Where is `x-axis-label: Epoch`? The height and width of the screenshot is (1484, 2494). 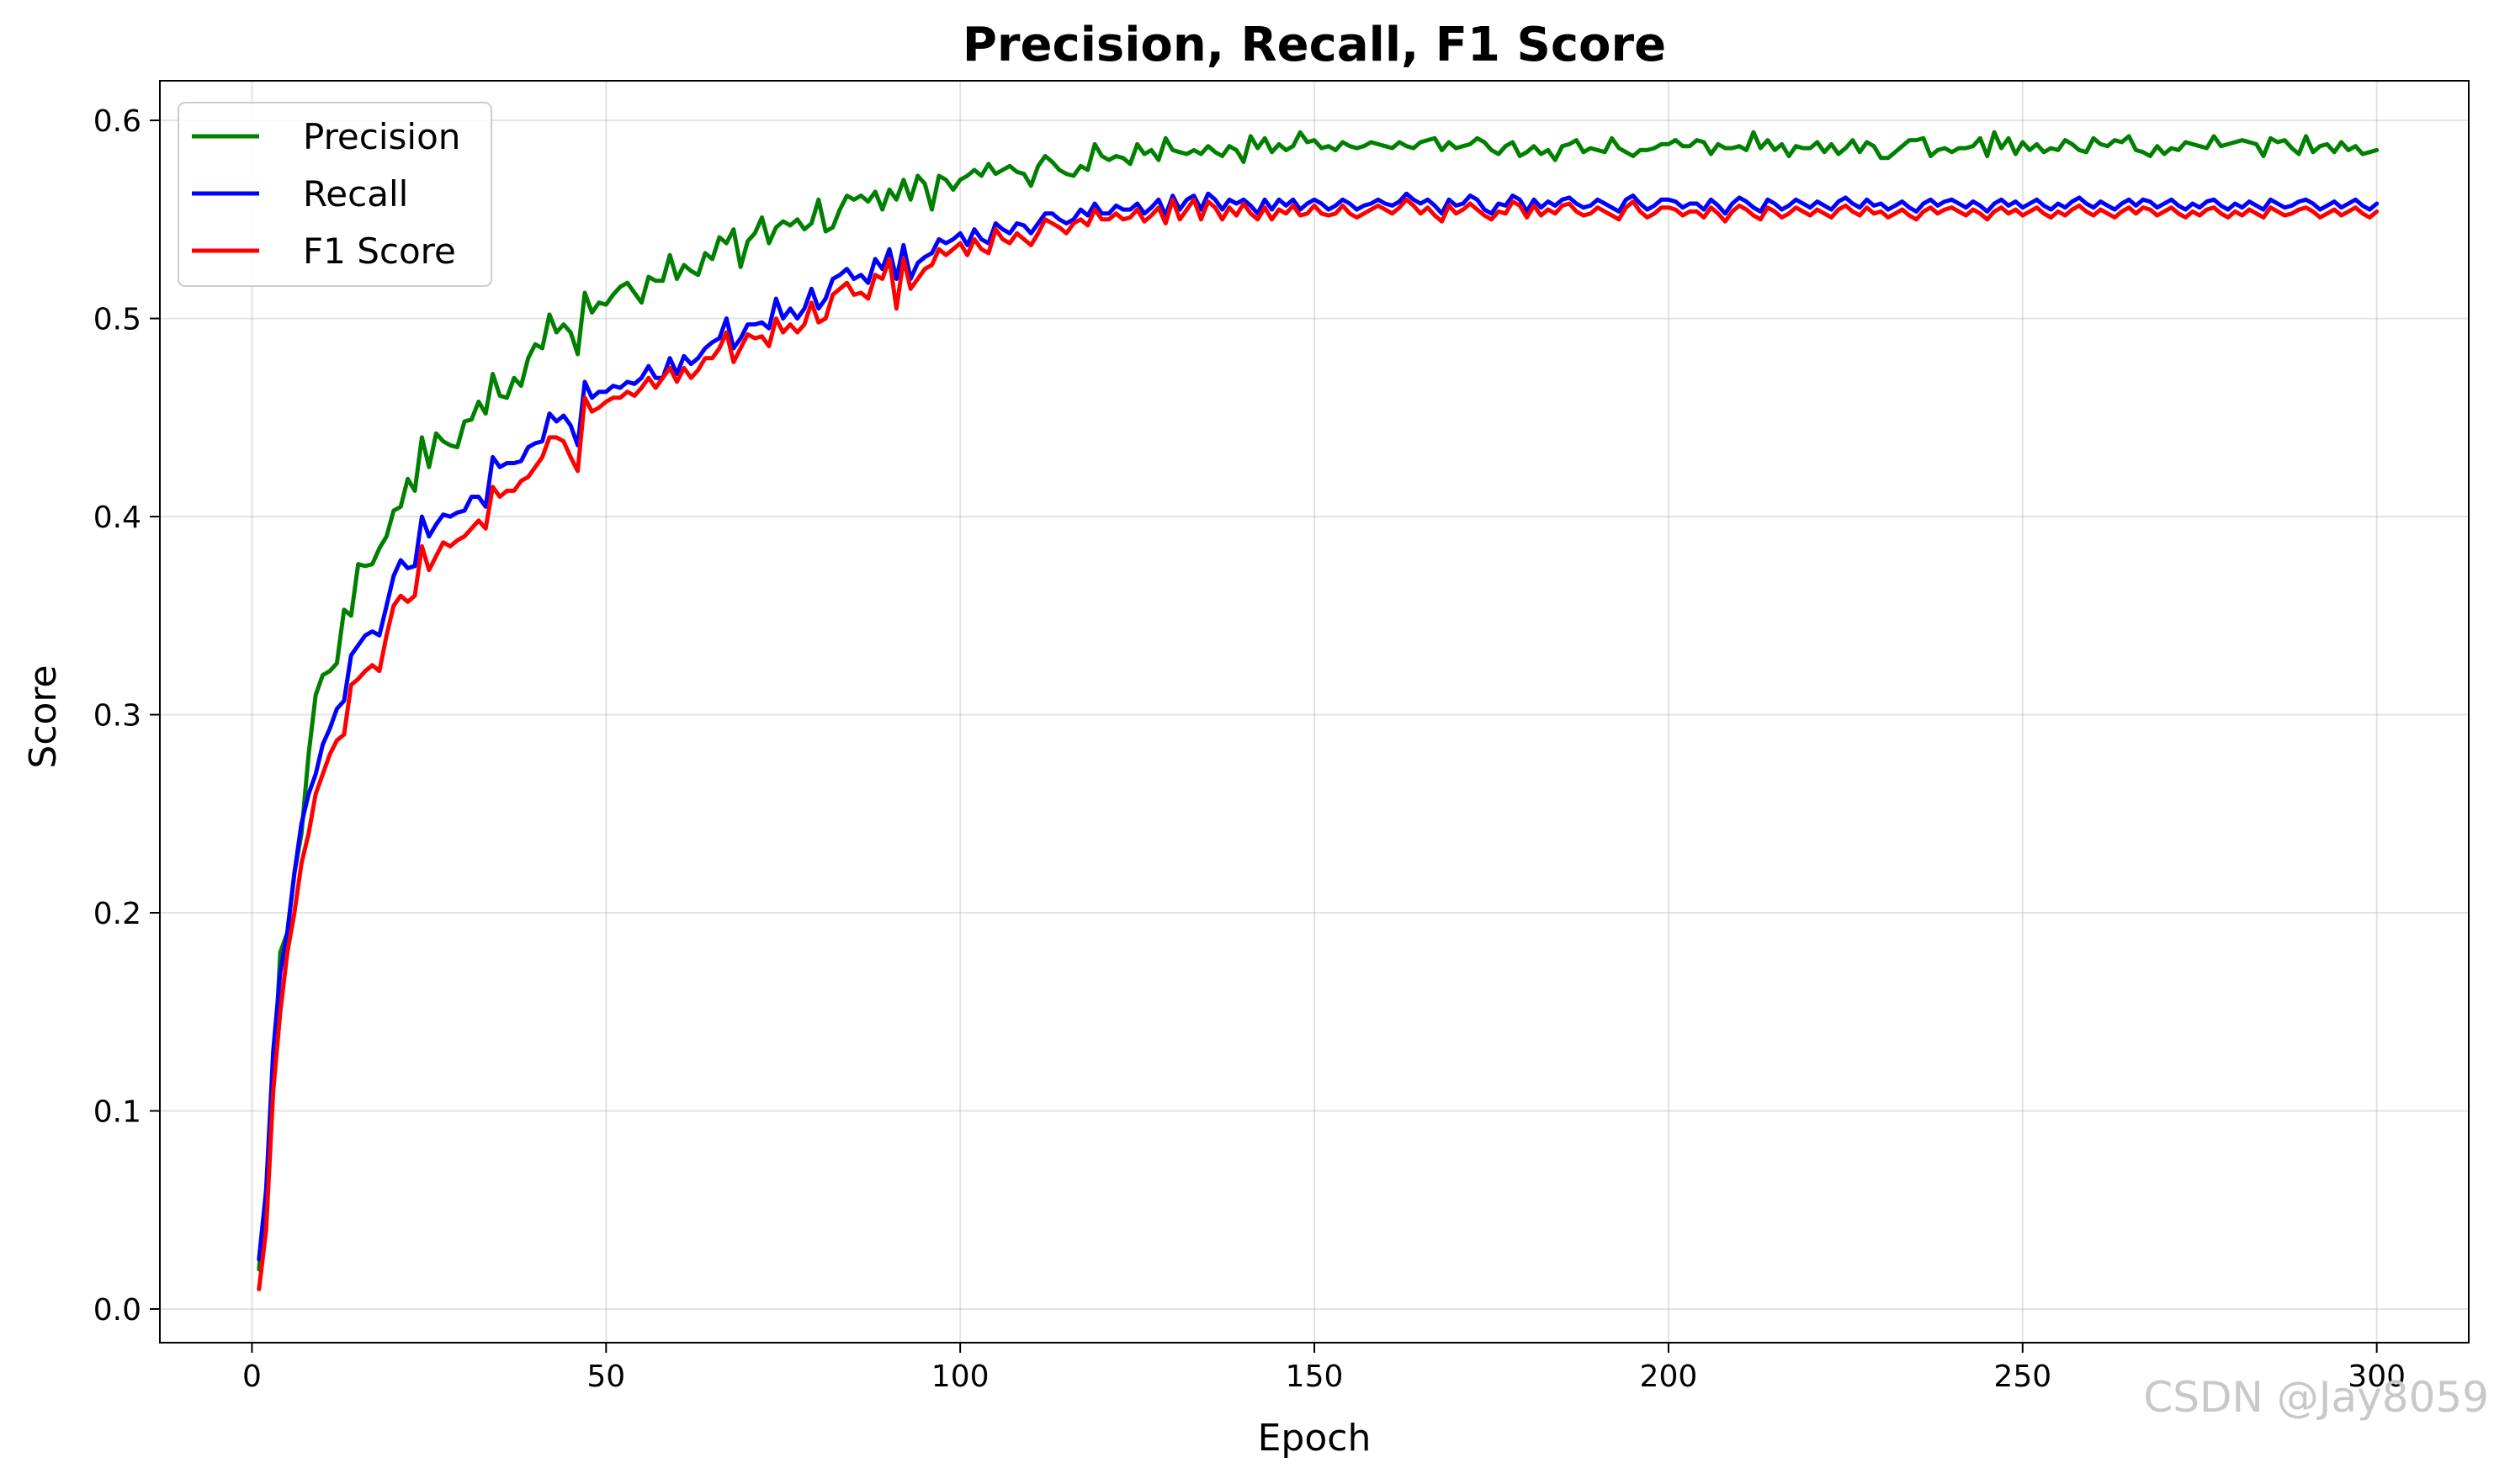 x-axis-label: Epoch is located at coordinates (1315, 1438).